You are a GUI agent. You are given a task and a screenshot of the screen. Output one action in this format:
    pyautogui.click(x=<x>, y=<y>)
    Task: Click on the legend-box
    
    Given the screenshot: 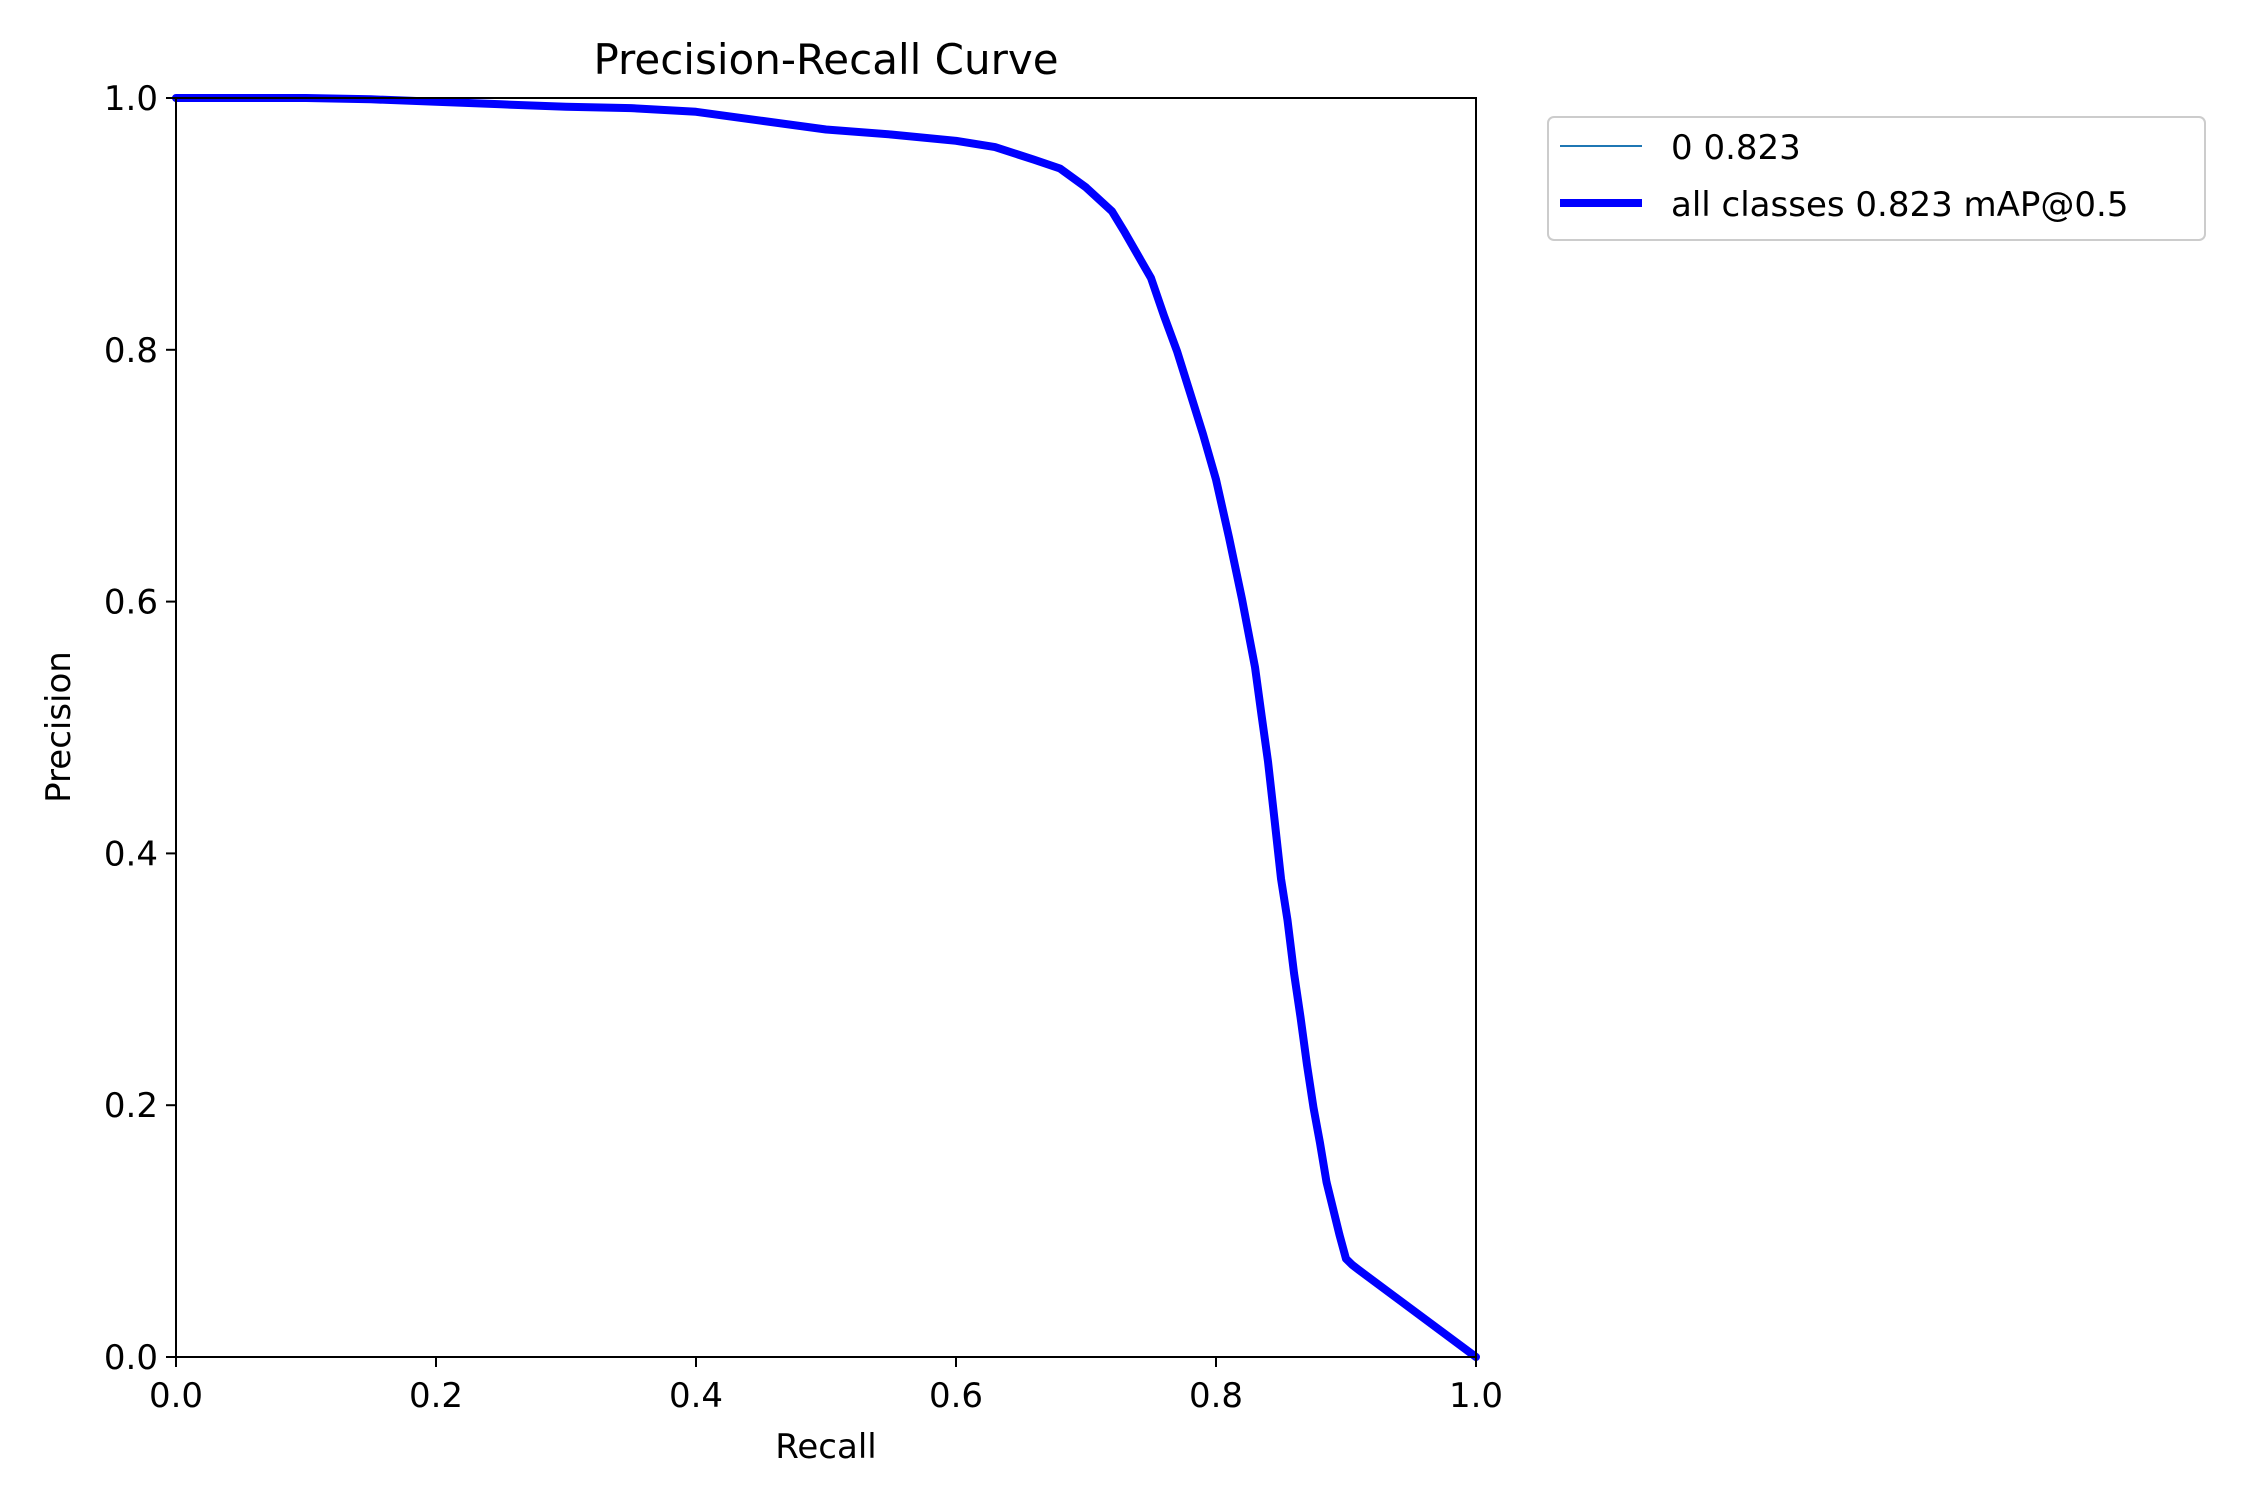 What is the action you would take?
    pyautogui.click(x=1876, y=178)
    